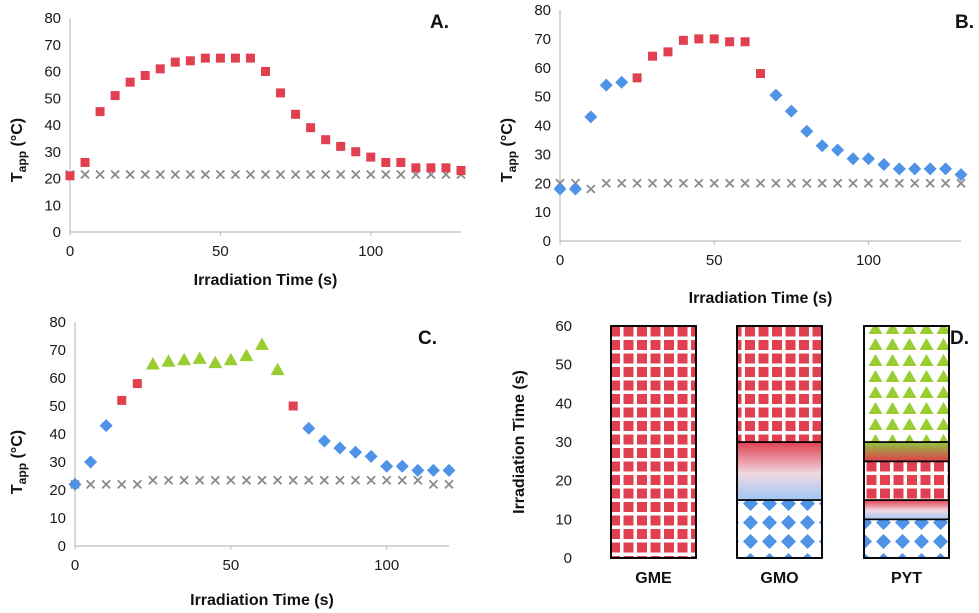 Image resolution: width=979 pixels, height=613 pixels. What do you see at coordinates (57, 518) in the screenshot?
I see `y-tick-label: 10` at bounding box center [57, 518].